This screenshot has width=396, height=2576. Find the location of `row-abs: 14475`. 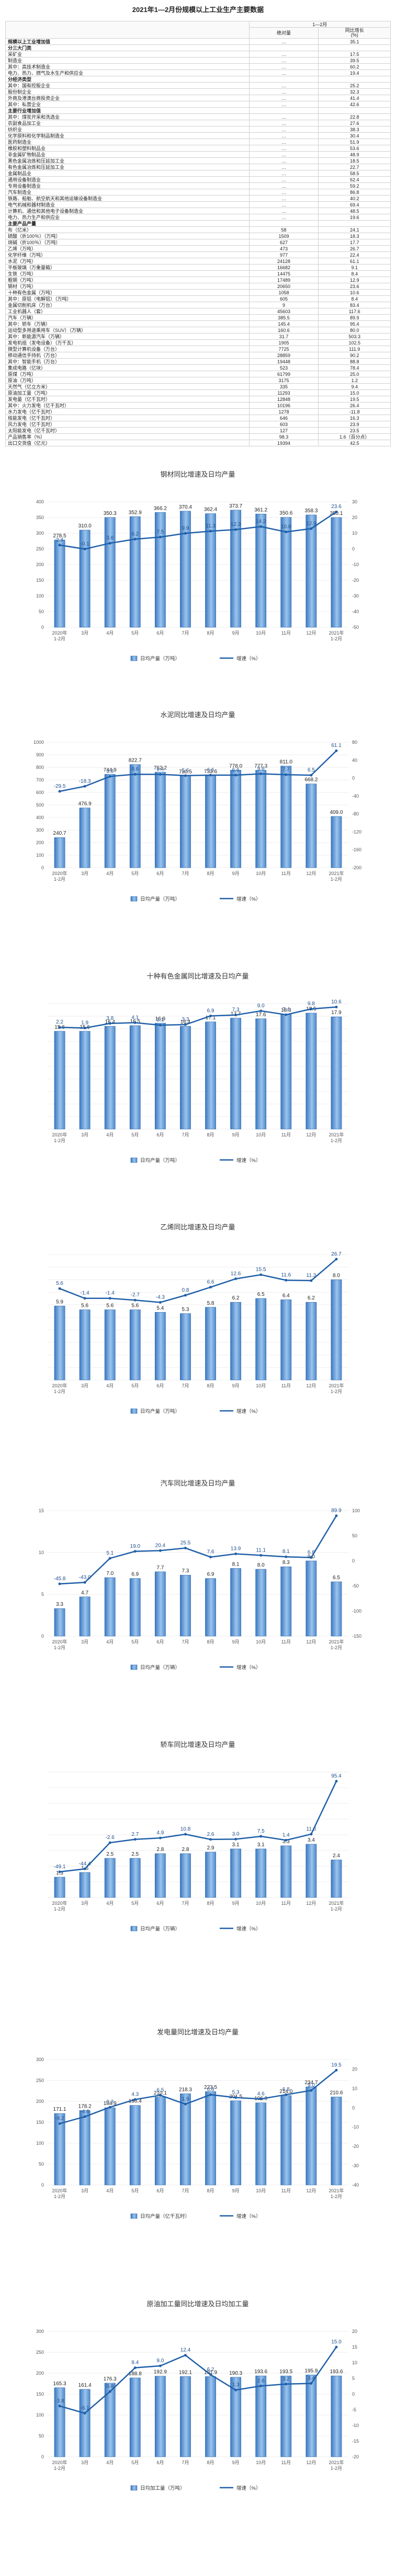

row-abs: 14475 is located at coordinates (283, 273).